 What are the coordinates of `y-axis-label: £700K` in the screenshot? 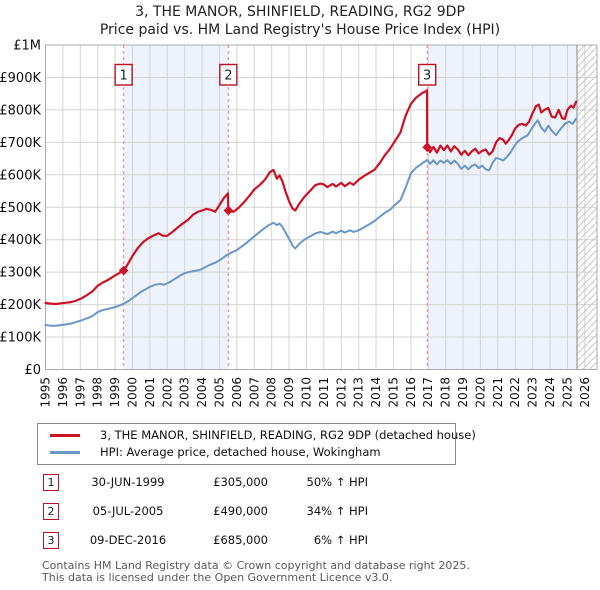 It's located at (20, 143).